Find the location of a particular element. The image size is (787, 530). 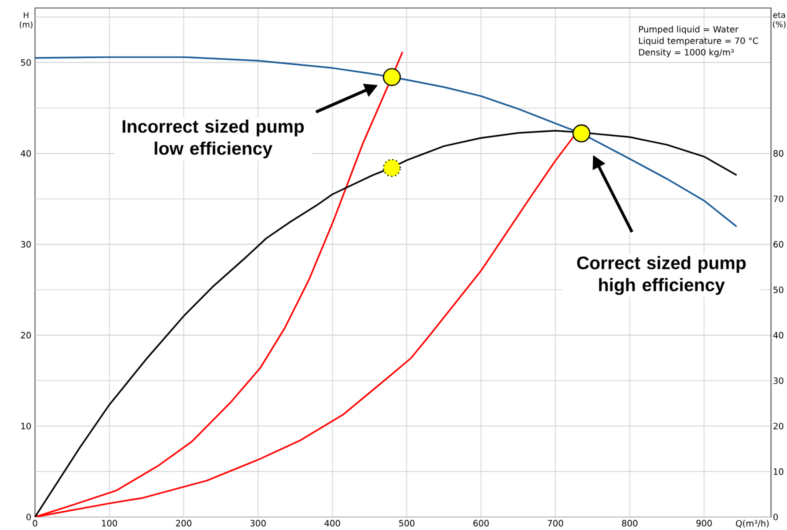

y-tick-label: 40 is located at coordinates (25, 153).